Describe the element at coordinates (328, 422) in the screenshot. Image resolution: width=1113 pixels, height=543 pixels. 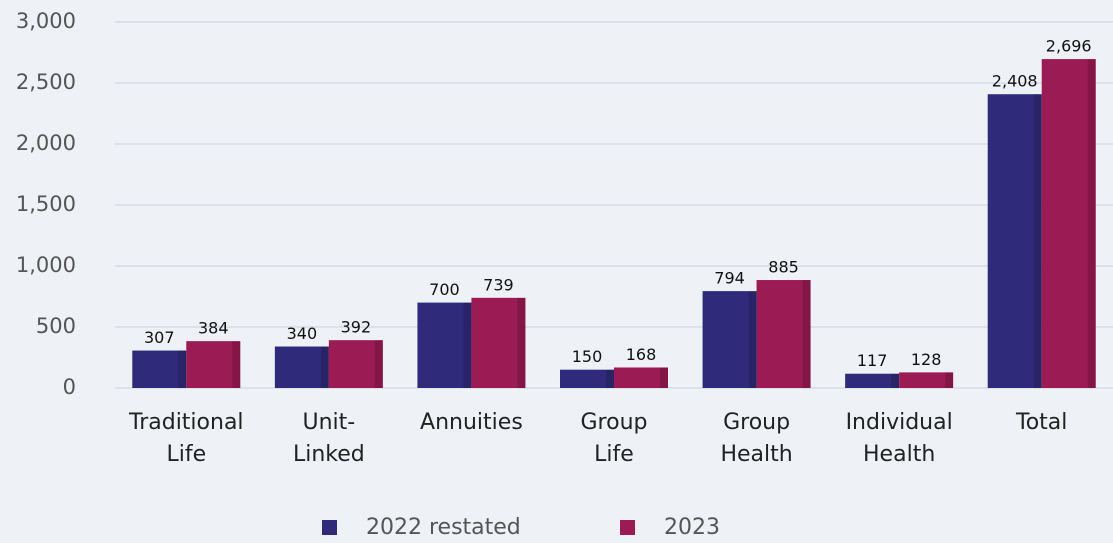
I see `x-tick-label-line: Unit-` at that location.